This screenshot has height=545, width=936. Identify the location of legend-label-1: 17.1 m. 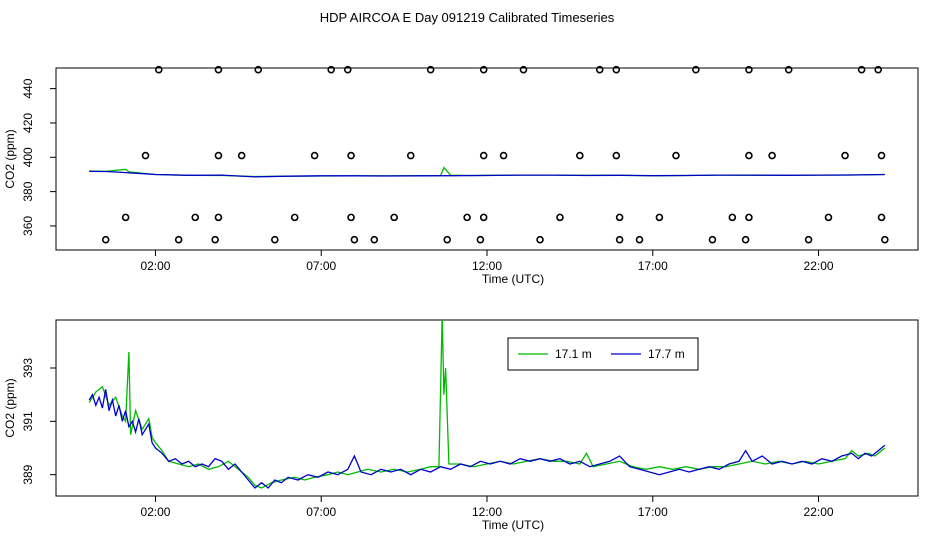
(573, 354).